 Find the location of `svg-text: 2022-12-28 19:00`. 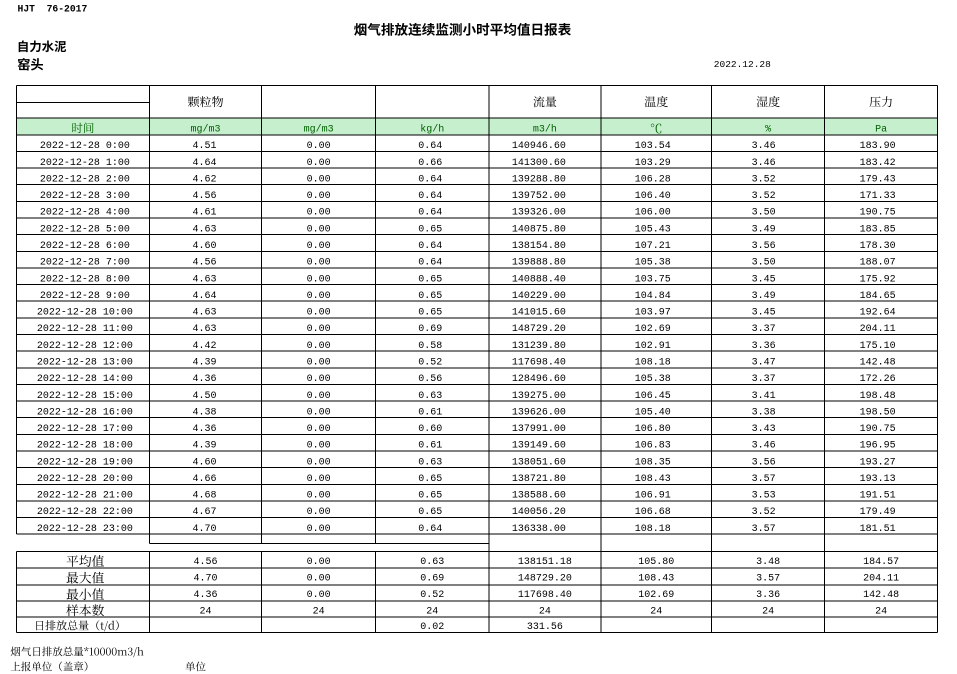

svg-text: 2022-12-28 19:00 is located at coordinates (85, 462).